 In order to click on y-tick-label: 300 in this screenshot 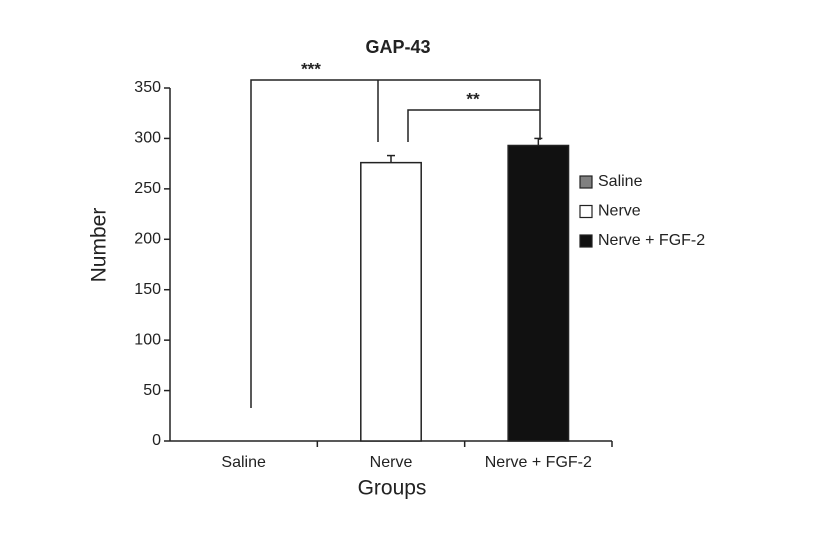, I will do `click(147, 138)`.